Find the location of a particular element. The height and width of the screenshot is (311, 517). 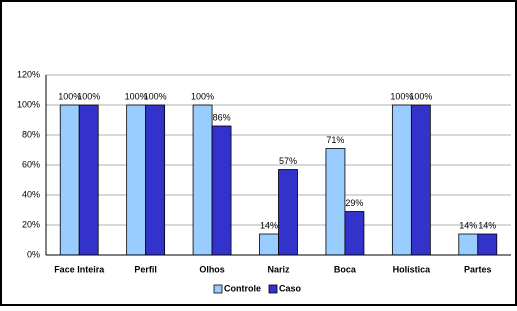

y-tick-label: 40% is located at coordinates (31, 194).